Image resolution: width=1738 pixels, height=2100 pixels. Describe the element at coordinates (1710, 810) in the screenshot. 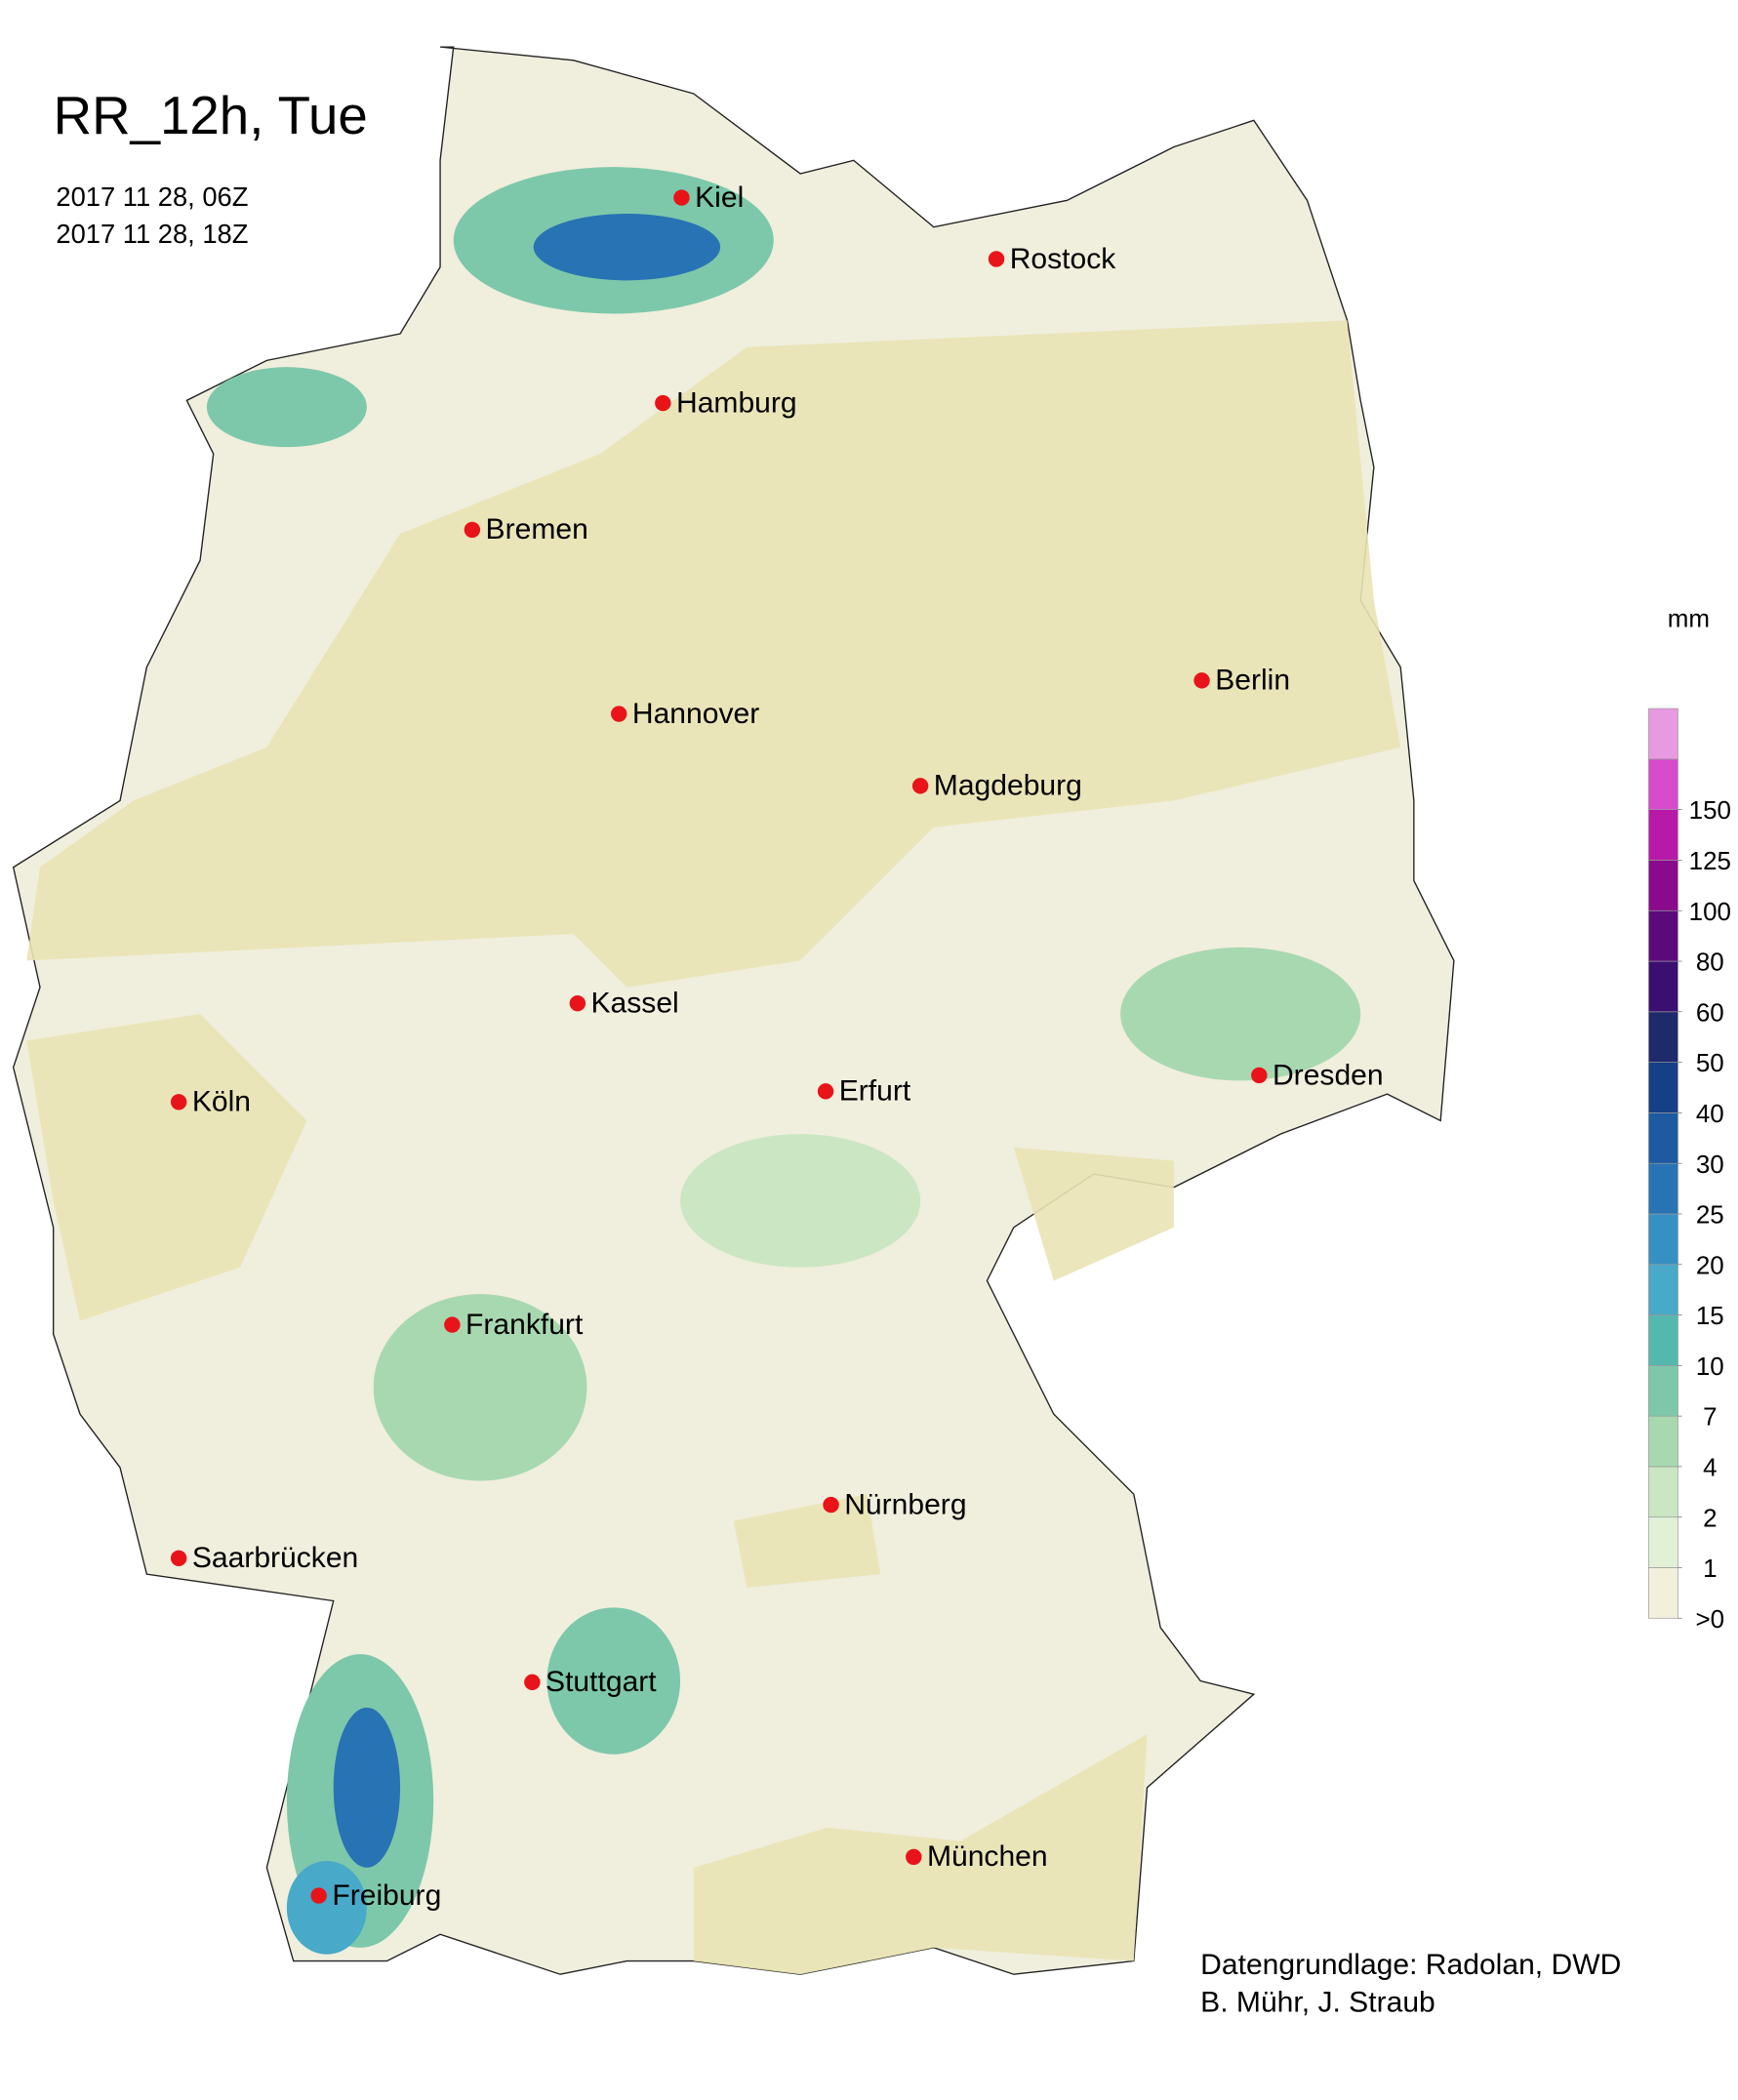

I see `legend-label: 150` at that location.